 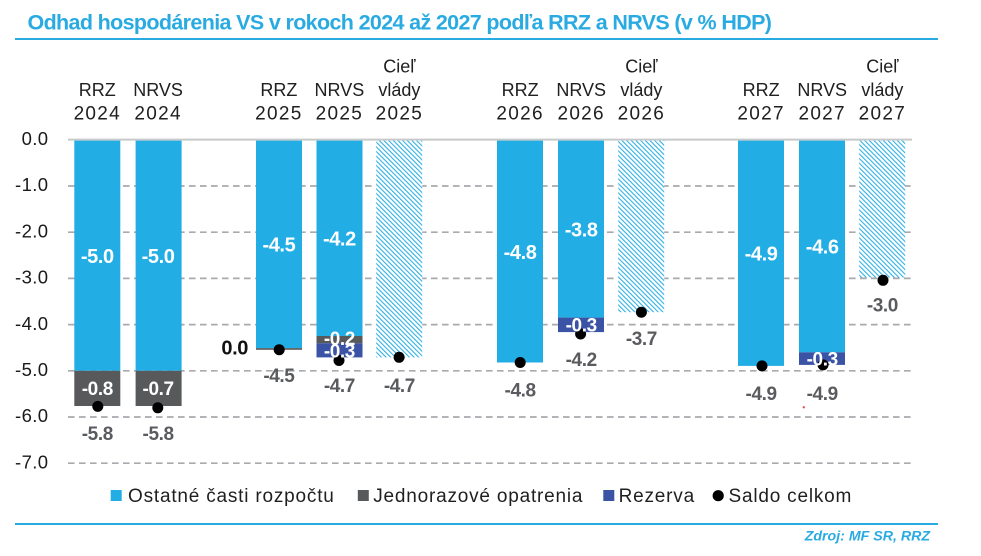 I want to click on svg-text: -2.0, so click(x=31, y=230).